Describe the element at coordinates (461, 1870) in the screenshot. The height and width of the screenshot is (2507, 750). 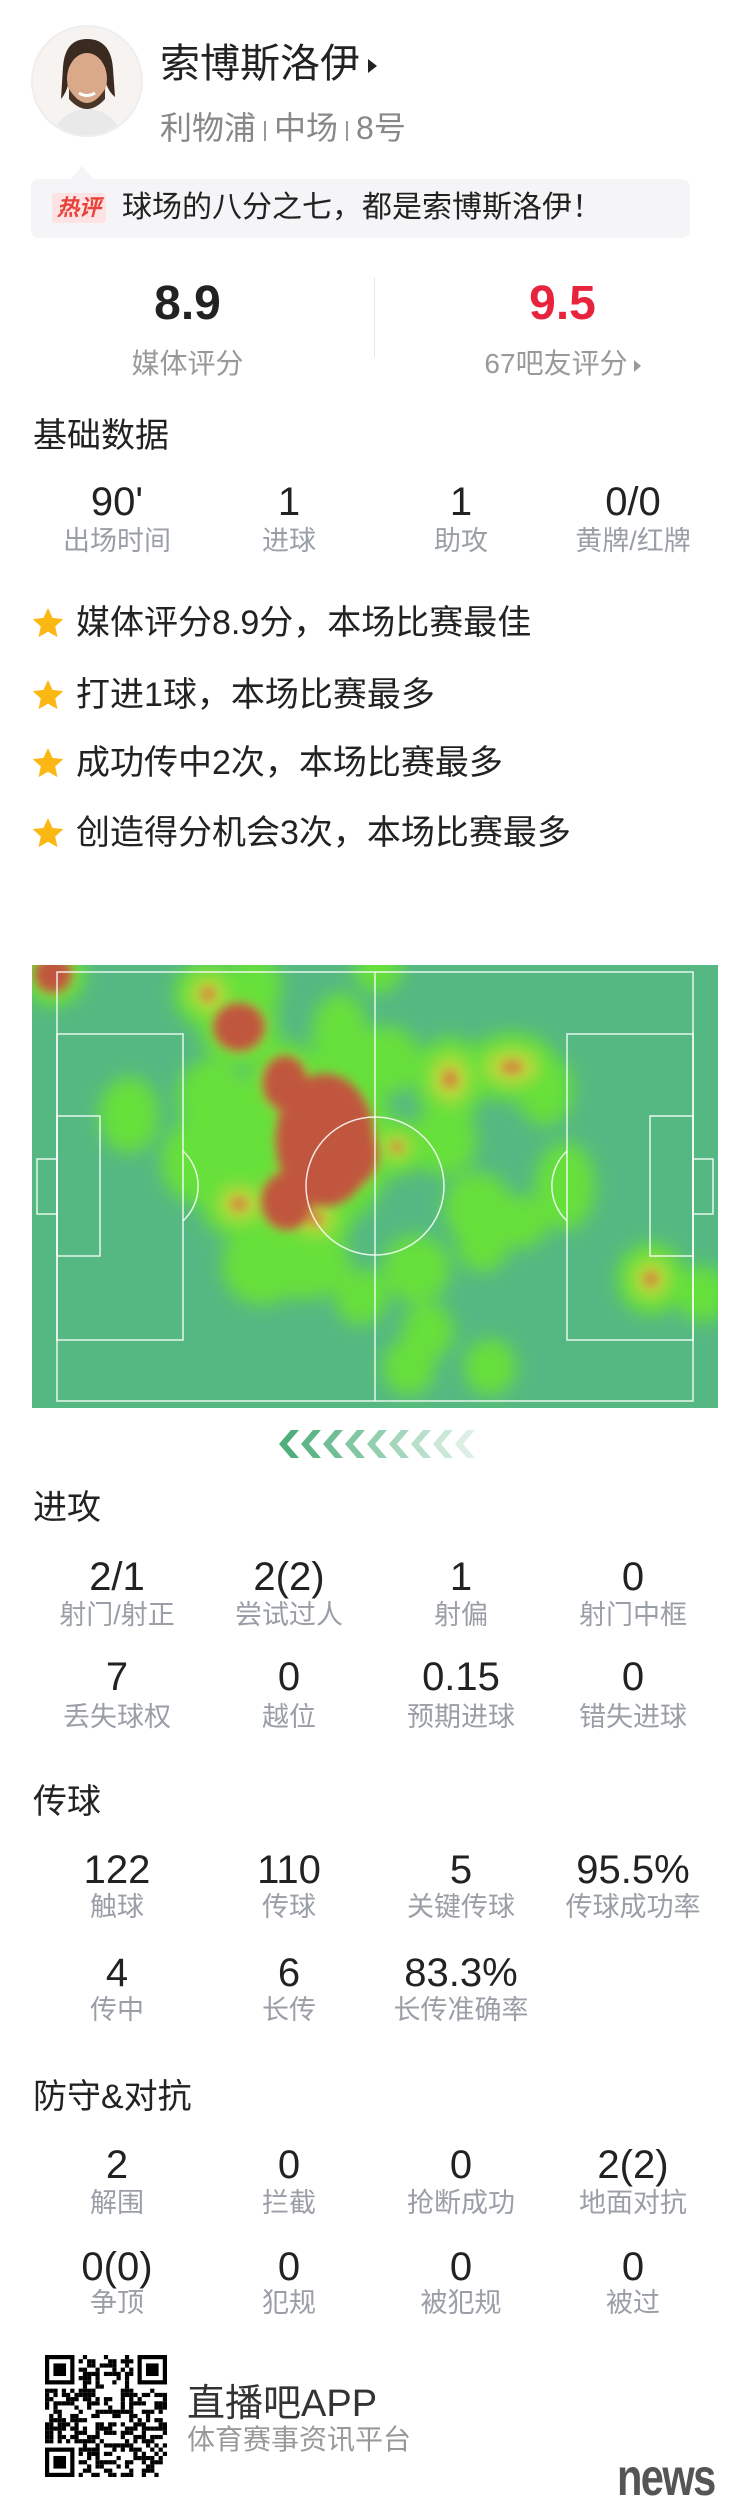
I see `stat-value: 5` at that location.